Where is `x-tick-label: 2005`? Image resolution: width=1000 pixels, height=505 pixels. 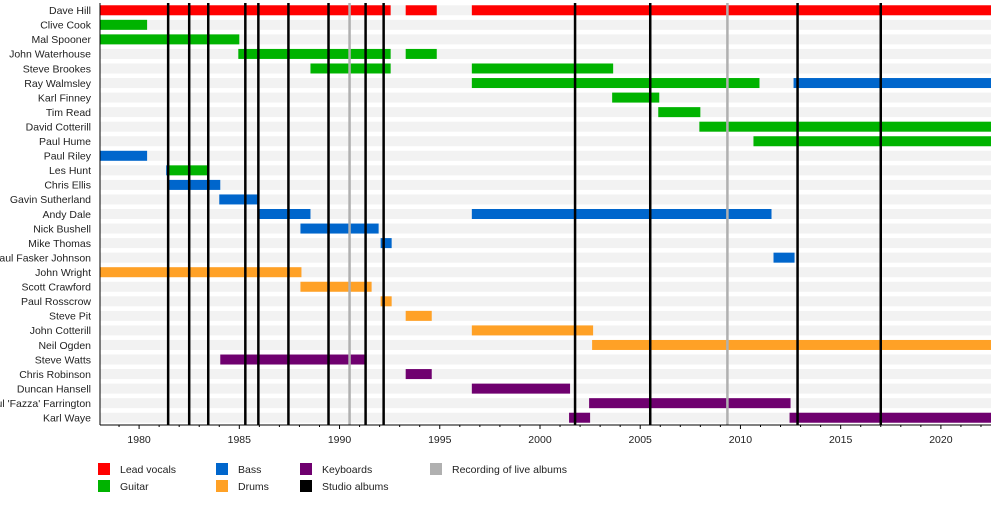 x-tick-label: 2005 is located at coordinates (641, 440).